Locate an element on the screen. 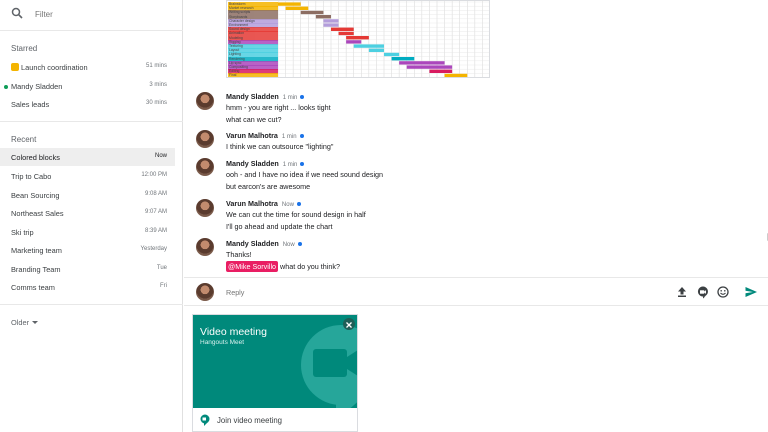  gantt-grid is located at coordinates (383, 39).